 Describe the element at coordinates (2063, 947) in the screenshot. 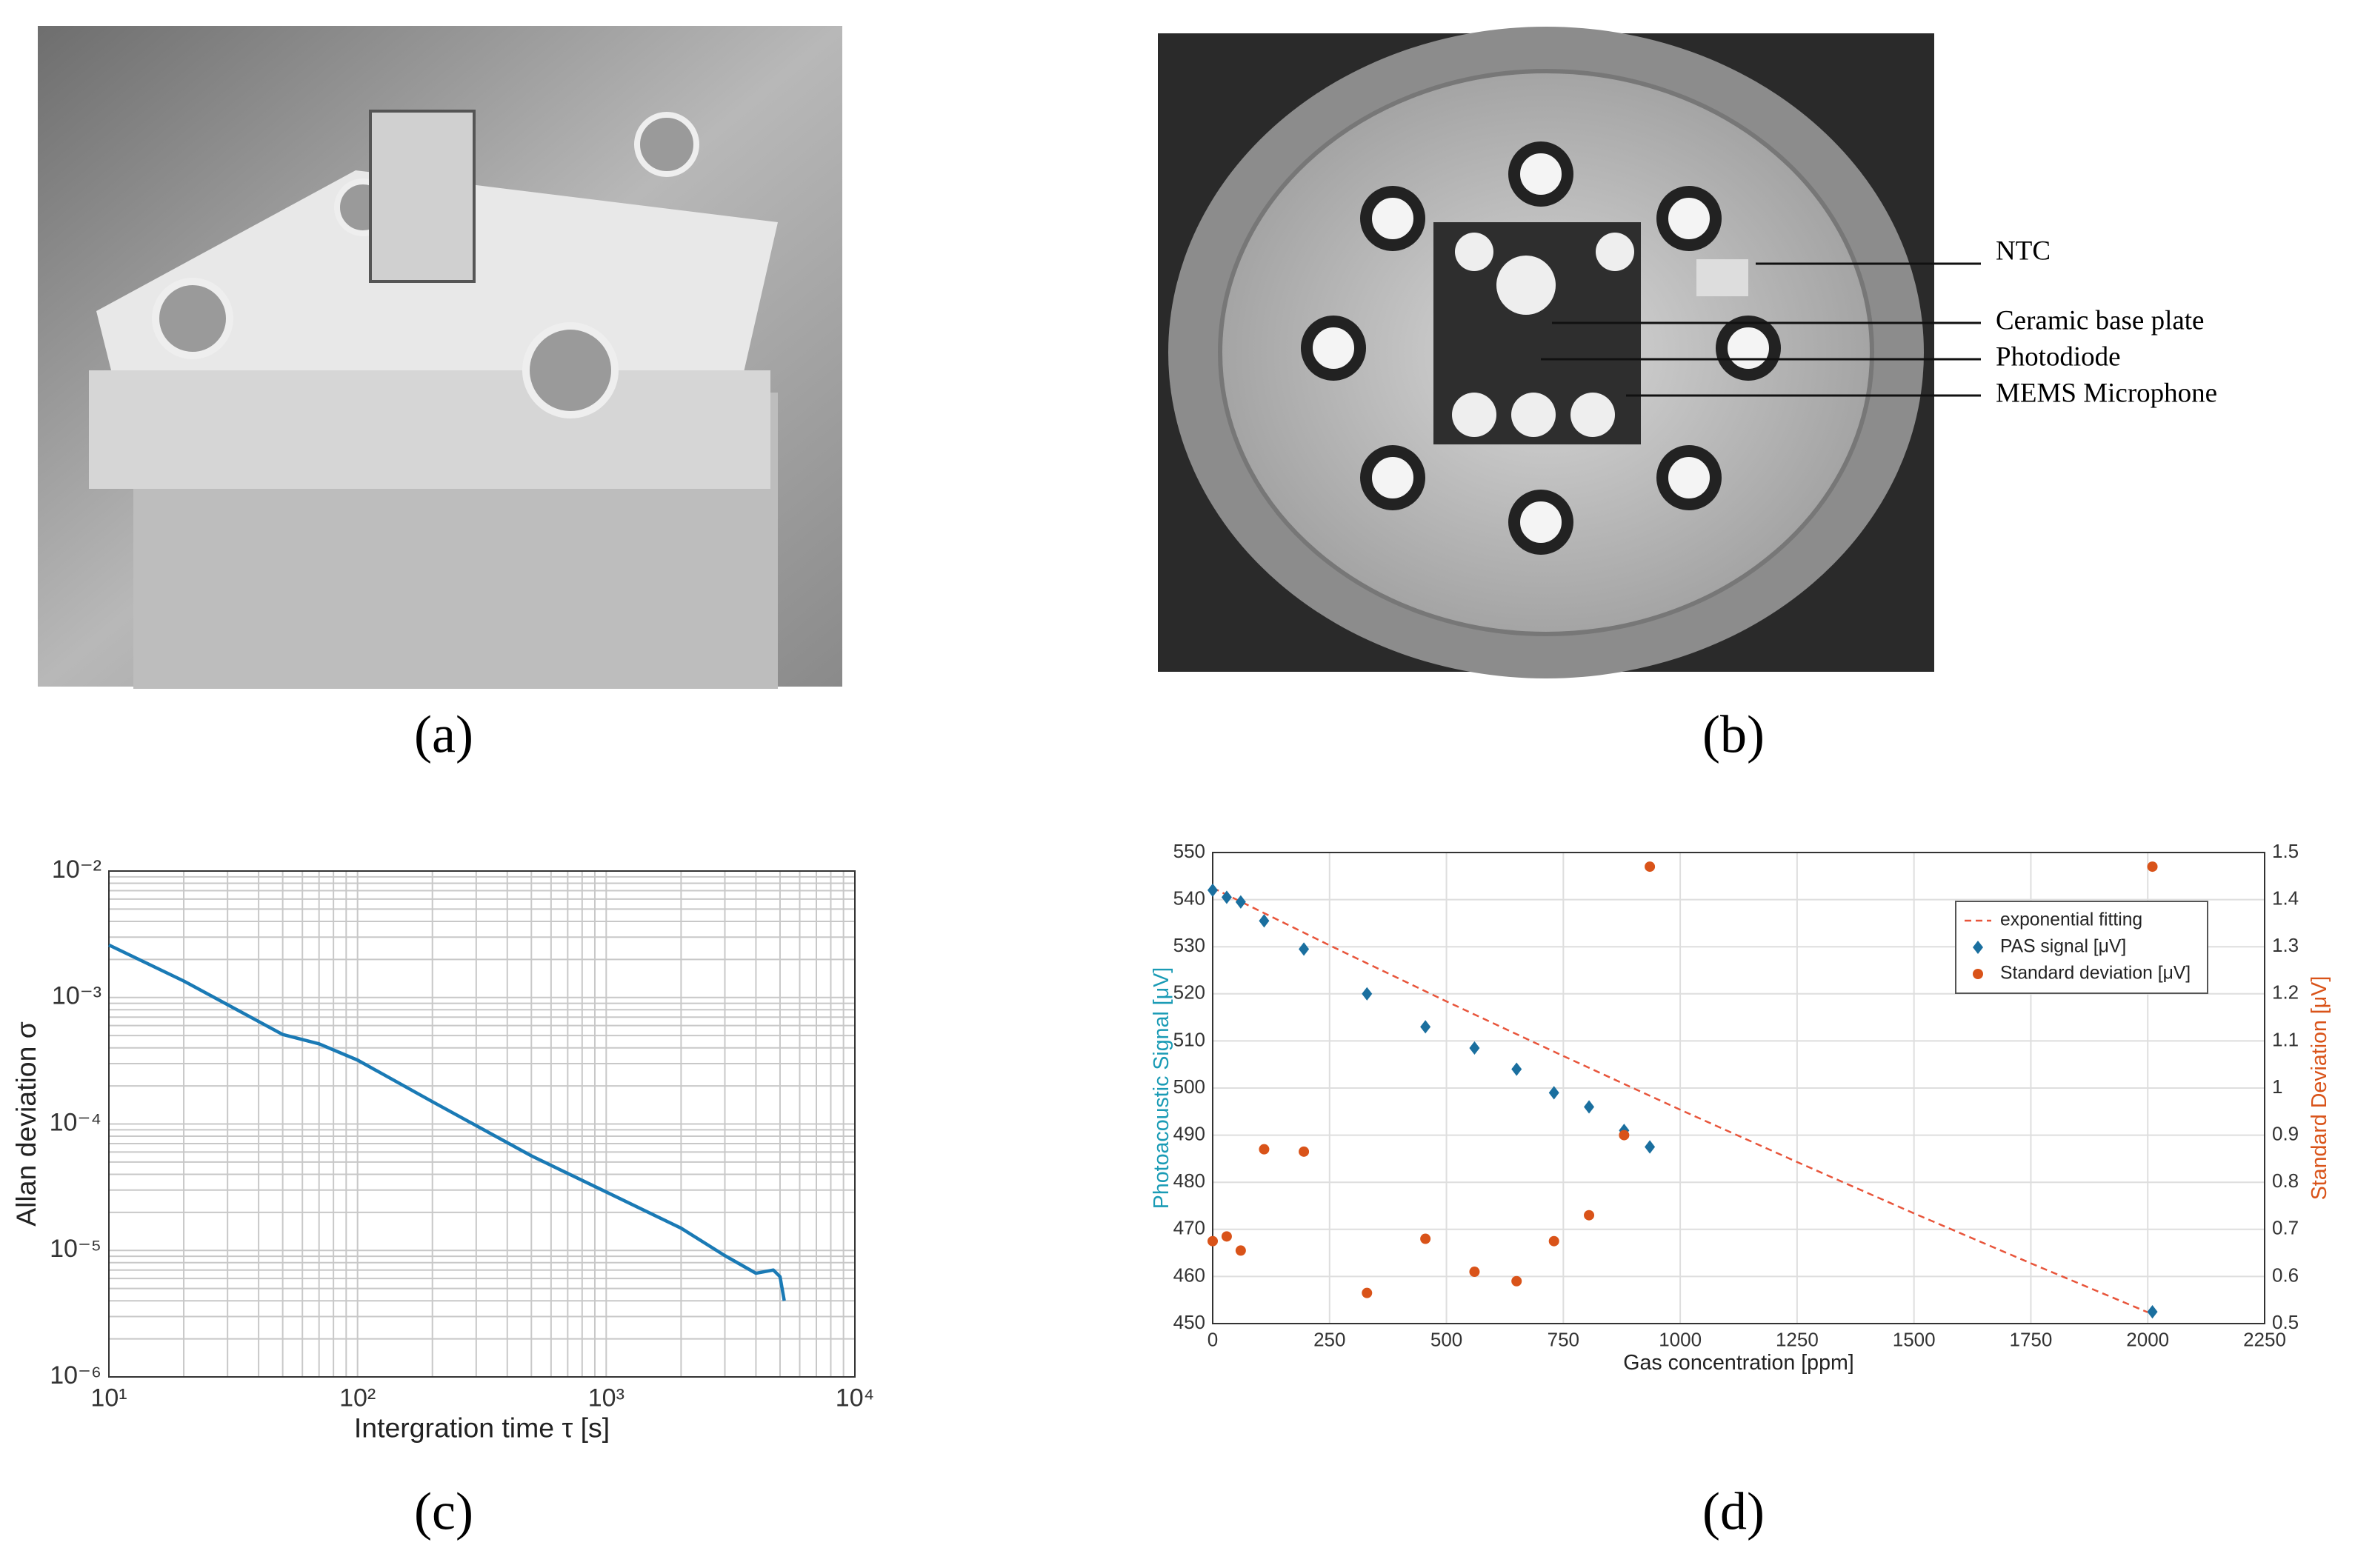

I see `legend-label: PAS signal [μV]` at that location.